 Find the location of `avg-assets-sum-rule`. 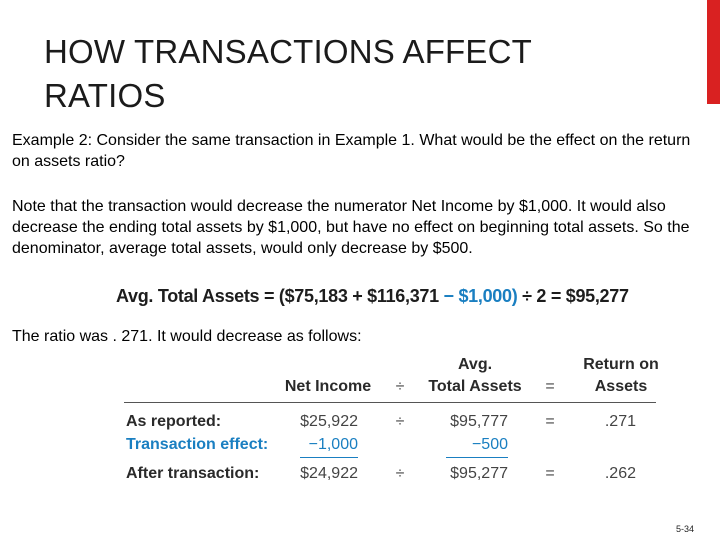

avg-assets-sum-rule is located at coordinates (477, 457).